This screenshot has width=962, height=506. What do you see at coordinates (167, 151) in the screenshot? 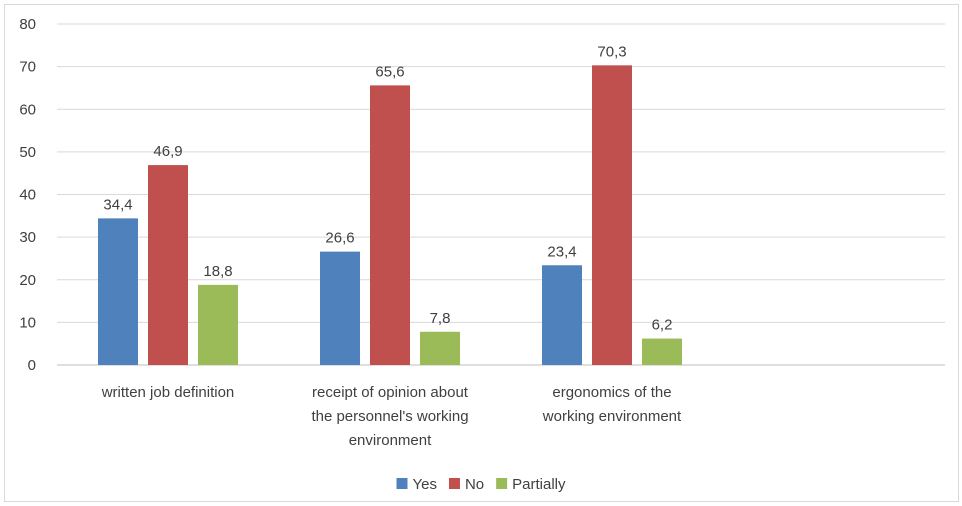
I see `data-label: 46,9` at bounding box center [167, 151].